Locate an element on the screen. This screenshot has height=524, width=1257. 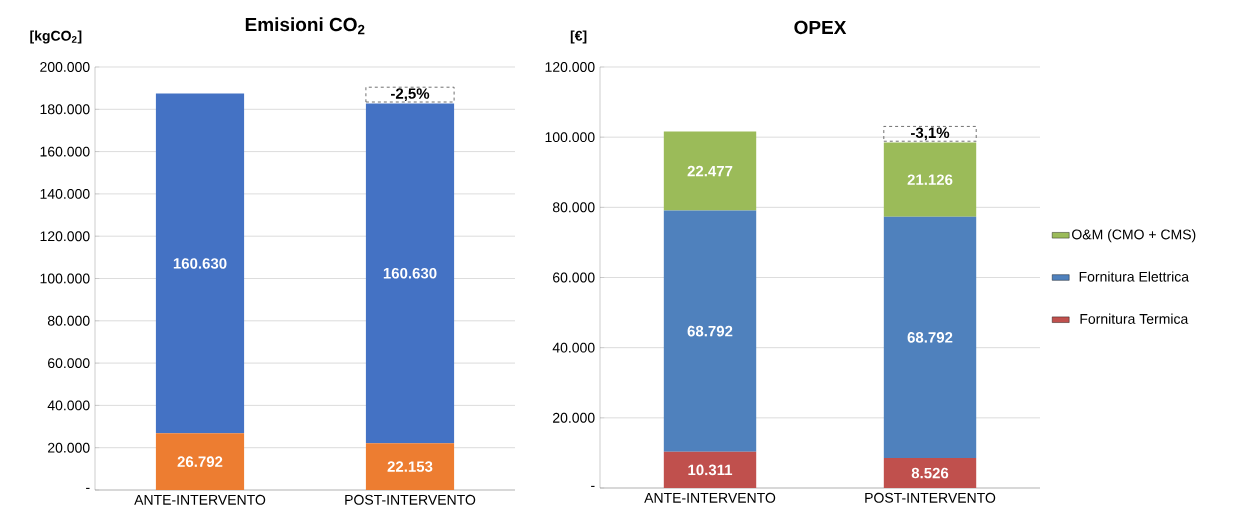
y-tick-label: 160.000 is located at coordinates (65, 151).